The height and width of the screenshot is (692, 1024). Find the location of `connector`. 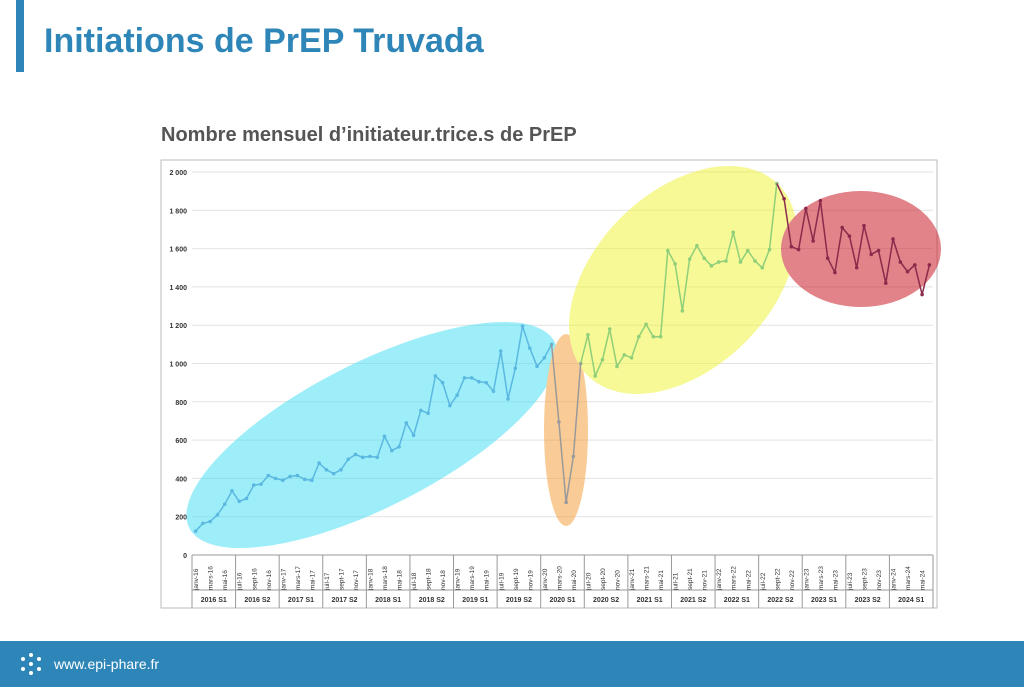

connector is located at coordinates (780, 191).